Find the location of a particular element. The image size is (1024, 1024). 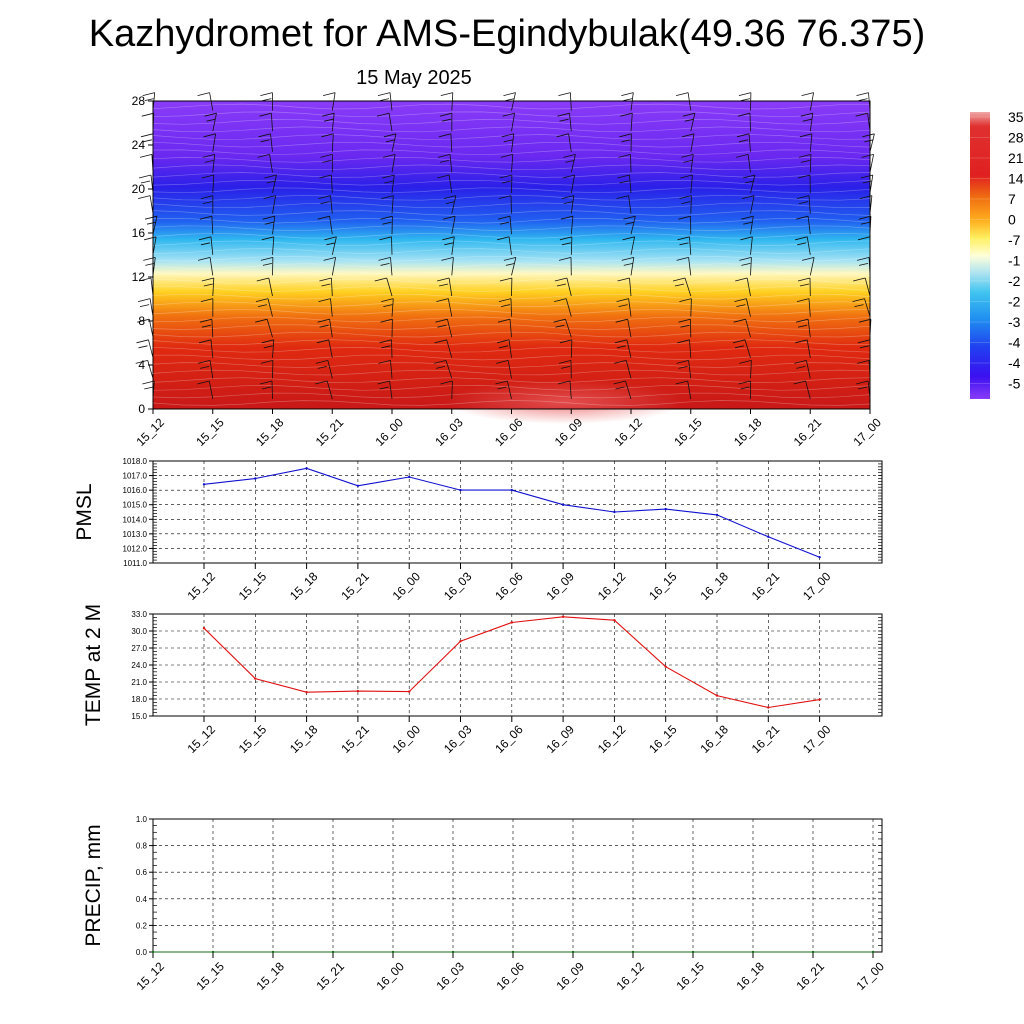

y-tick-label: 0.6 is located at coordinates (142, 872).